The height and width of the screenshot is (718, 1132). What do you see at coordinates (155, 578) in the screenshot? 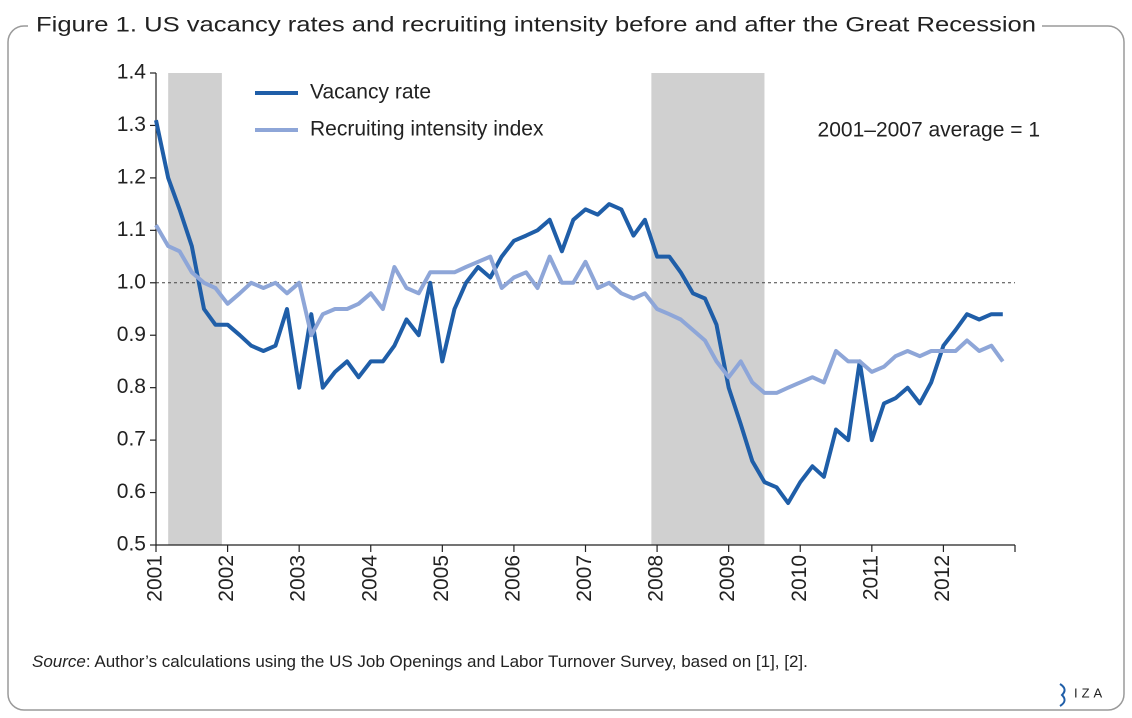
I see `x-tick-label: 2001` at bounding box center [155, 578].